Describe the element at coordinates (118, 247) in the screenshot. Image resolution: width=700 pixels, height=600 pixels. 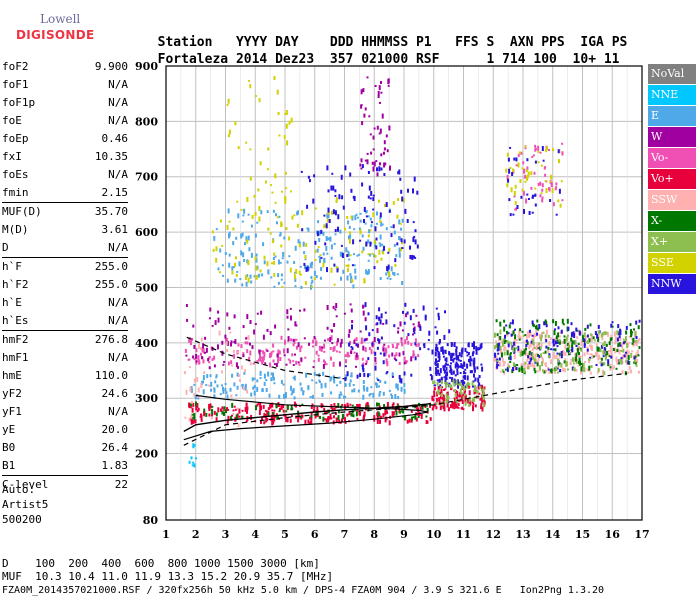
I see `param-value: N/A` at that location.